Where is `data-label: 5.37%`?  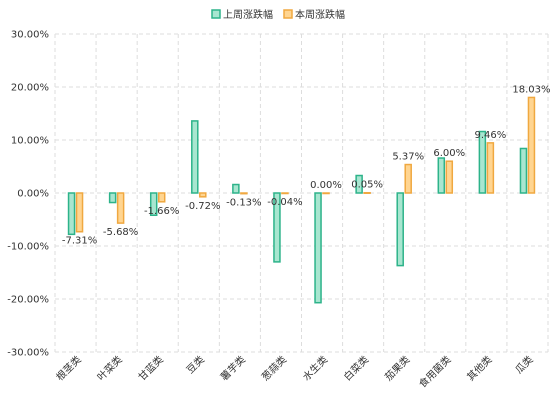
data-label: 5.37% is located at coordinates (408, 157).